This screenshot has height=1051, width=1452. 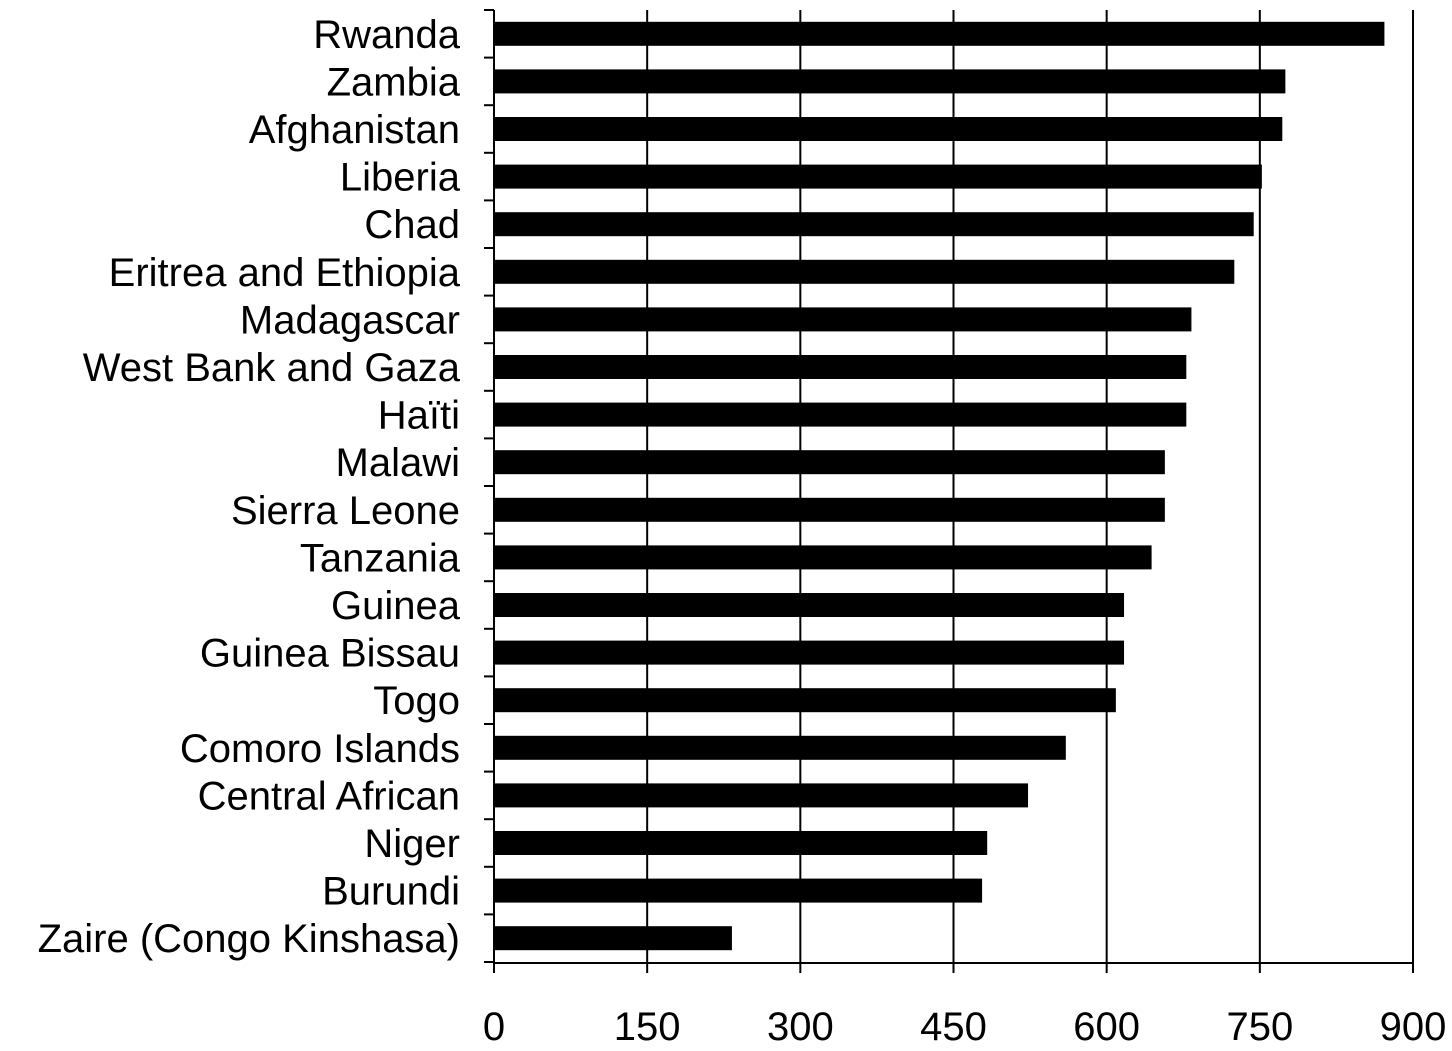 I want to click on category-label: Malawi, so click(x=398, y=463).